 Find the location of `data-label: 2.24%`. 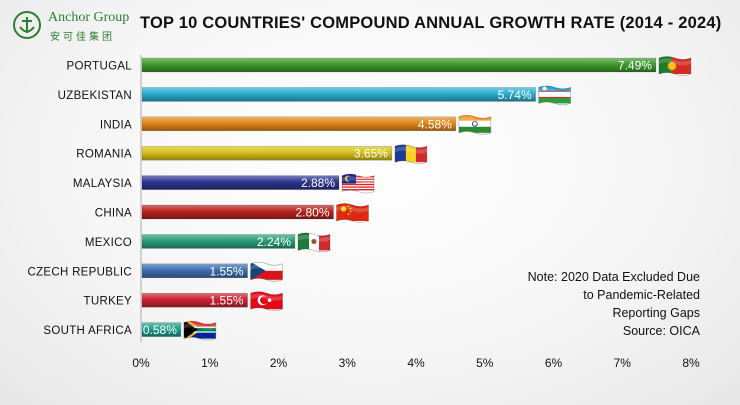

data-label: 2.24% is located at coordinates (274, 242).